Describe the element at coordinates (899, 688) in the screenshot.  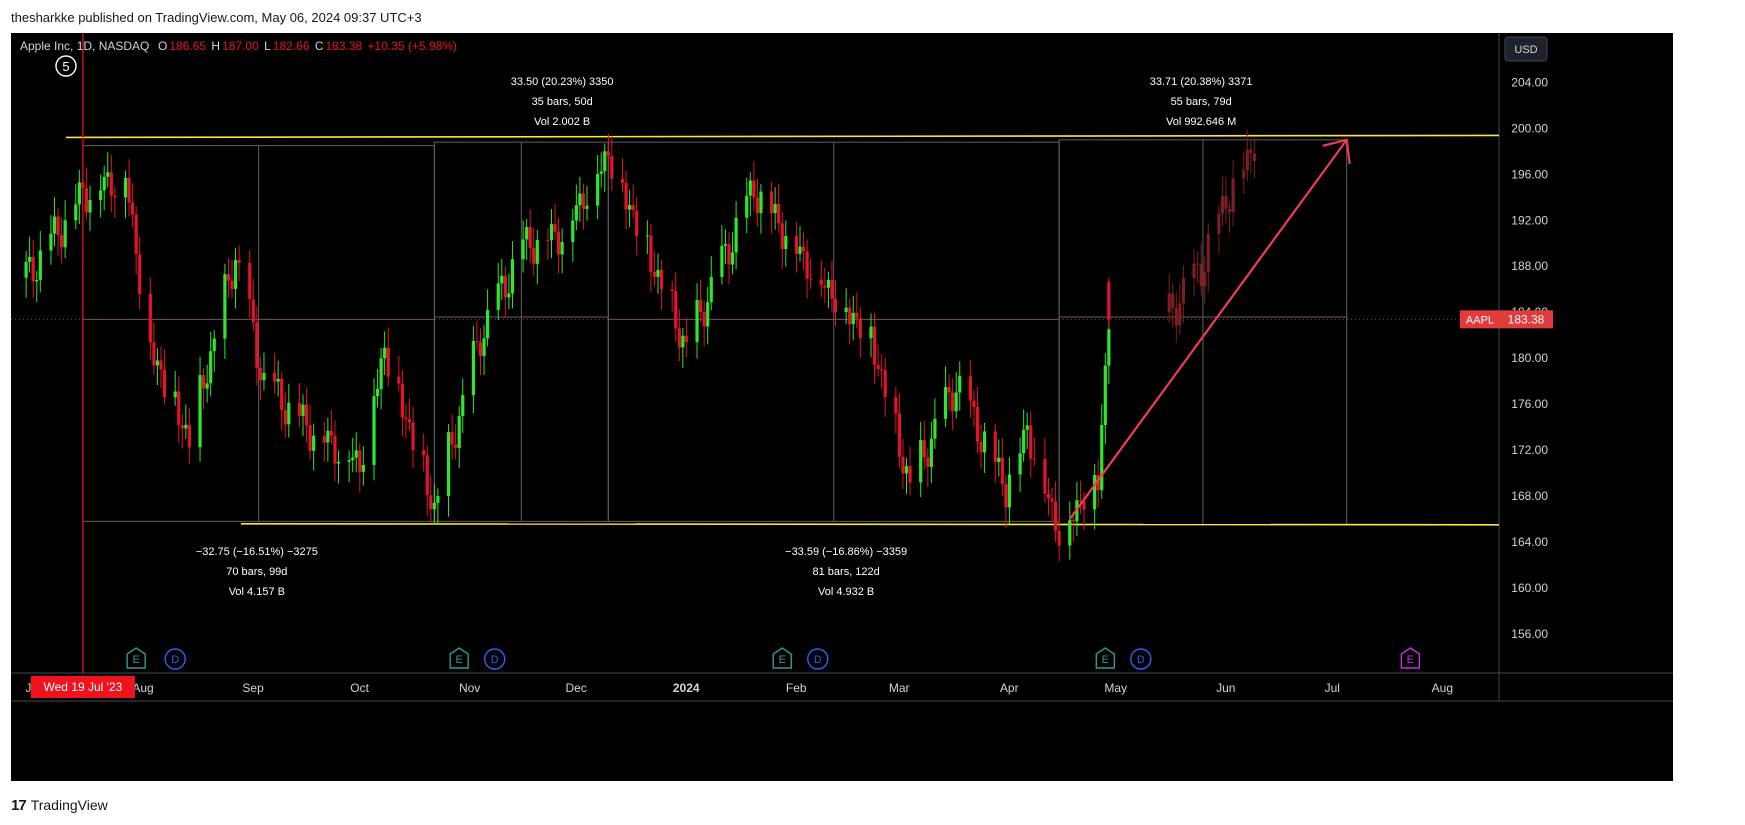
I see `x-tick-label: Mar` at that location.